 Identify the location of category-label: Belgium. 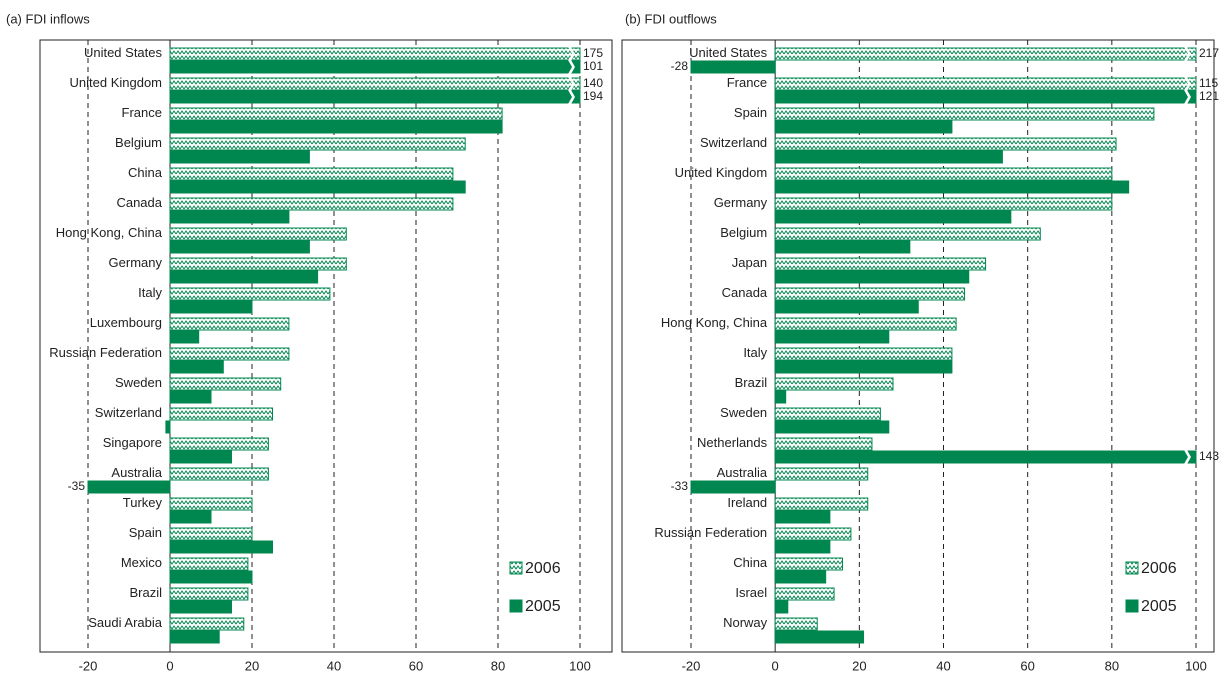
(743, 232).